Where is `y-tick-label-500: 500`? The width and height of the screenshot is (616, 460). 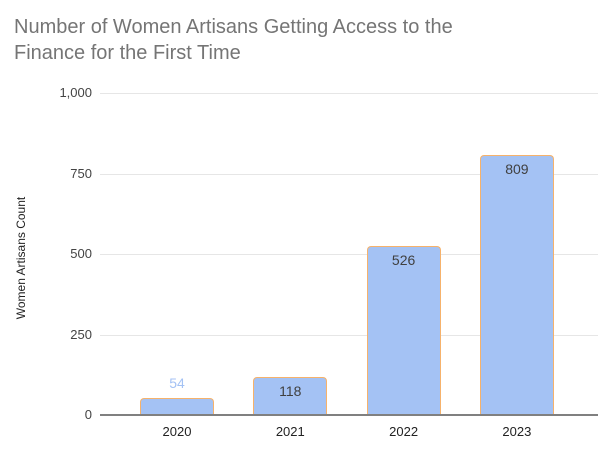 y-tick-label-500: 500 is located at coordinates (81, 253).